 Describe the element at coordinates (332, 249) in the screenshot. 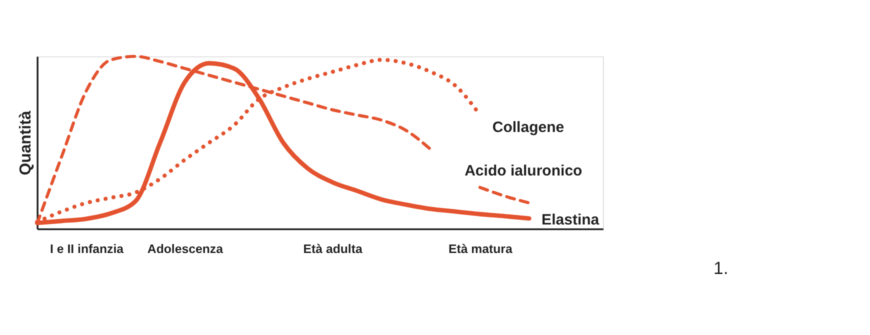

I see `x-tick-label: Età adulta` at that location.